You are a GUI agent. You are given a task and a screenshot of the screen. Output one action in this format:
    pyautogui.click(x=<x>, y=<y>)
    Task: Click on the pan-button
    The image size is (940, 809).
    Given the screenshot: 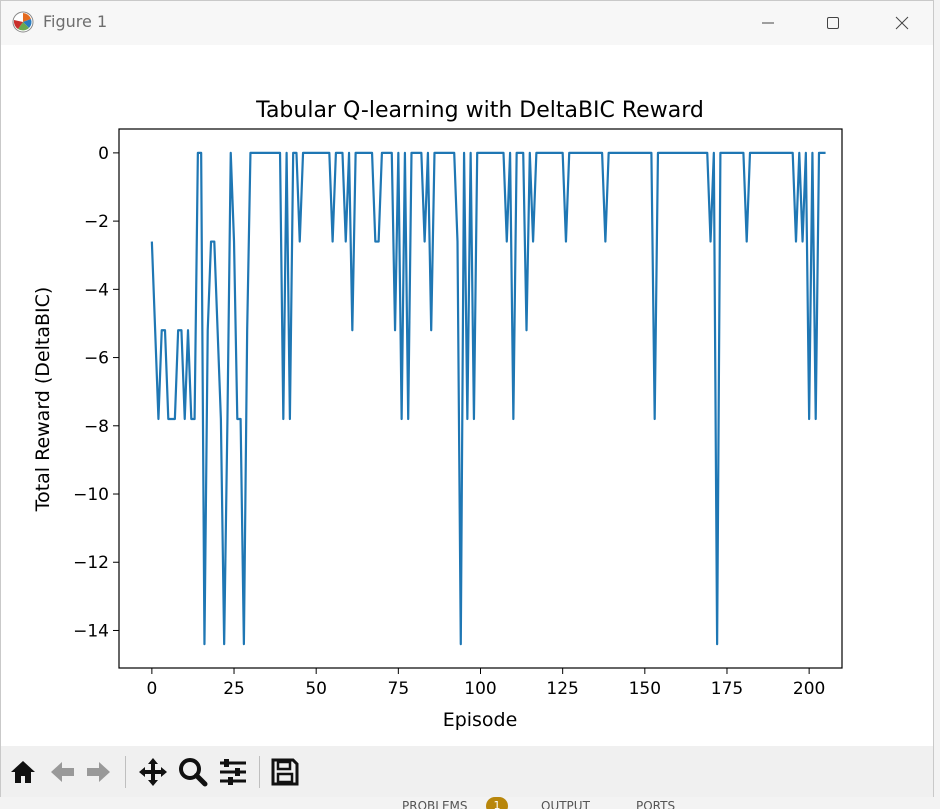 What is the action you would take?
    pyautogui.click(x=153, y=772)
    